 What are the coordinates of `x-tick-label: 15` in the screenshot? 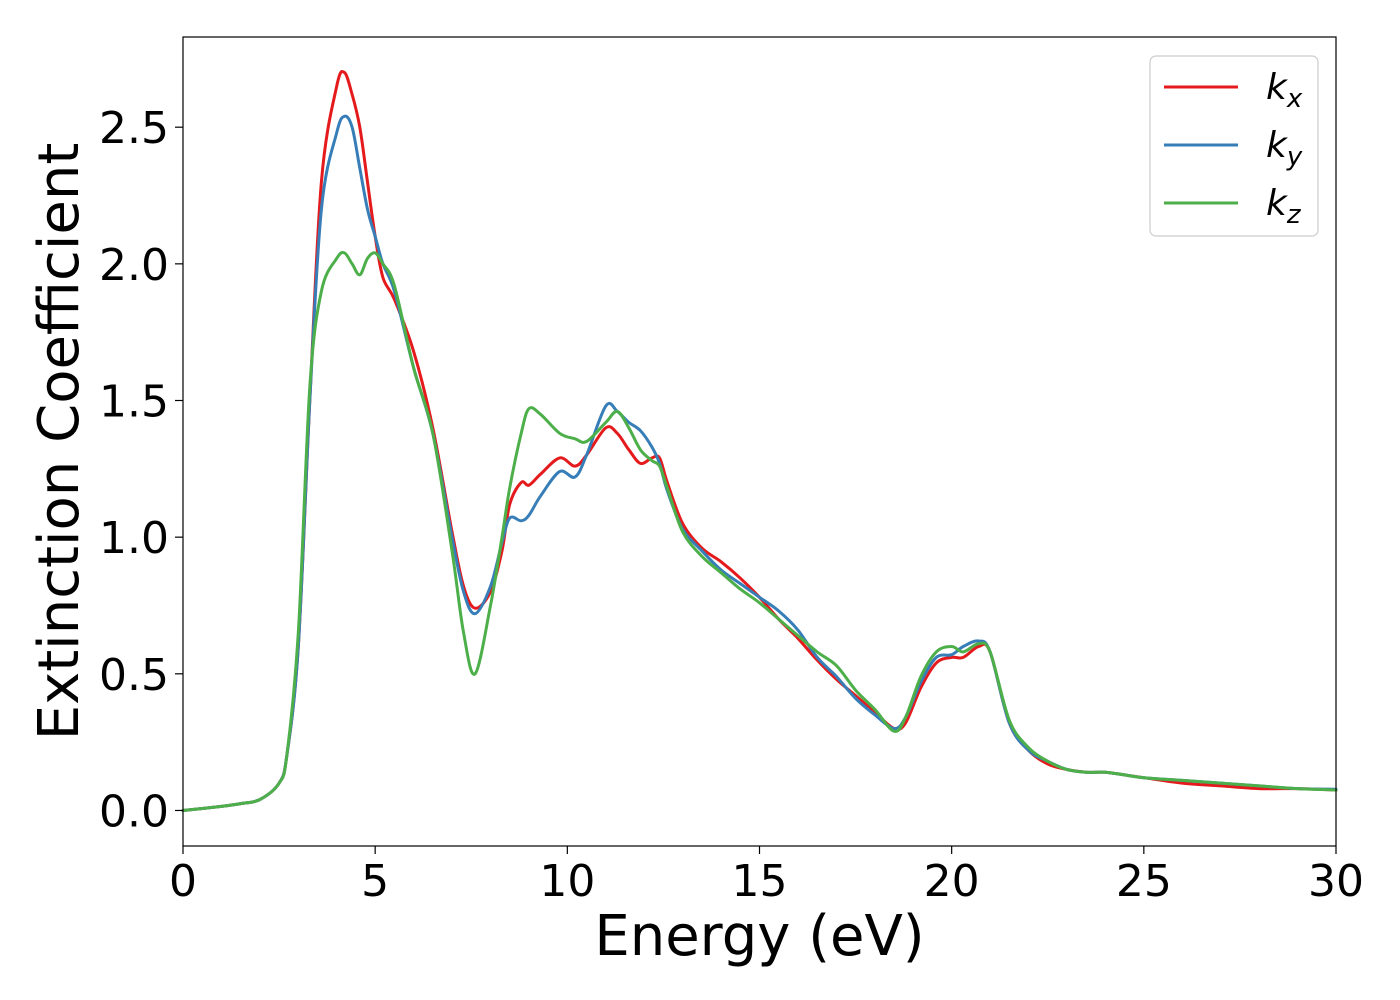 It's located at (760, 881).